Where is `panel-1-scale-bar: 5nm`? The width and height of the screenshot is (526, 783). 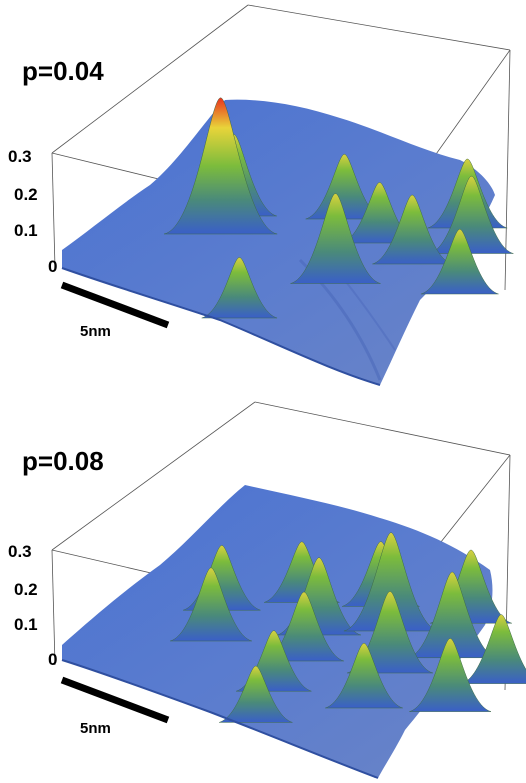 panel-1-scale-bar: 5nm is located at coordinates (115, 310).